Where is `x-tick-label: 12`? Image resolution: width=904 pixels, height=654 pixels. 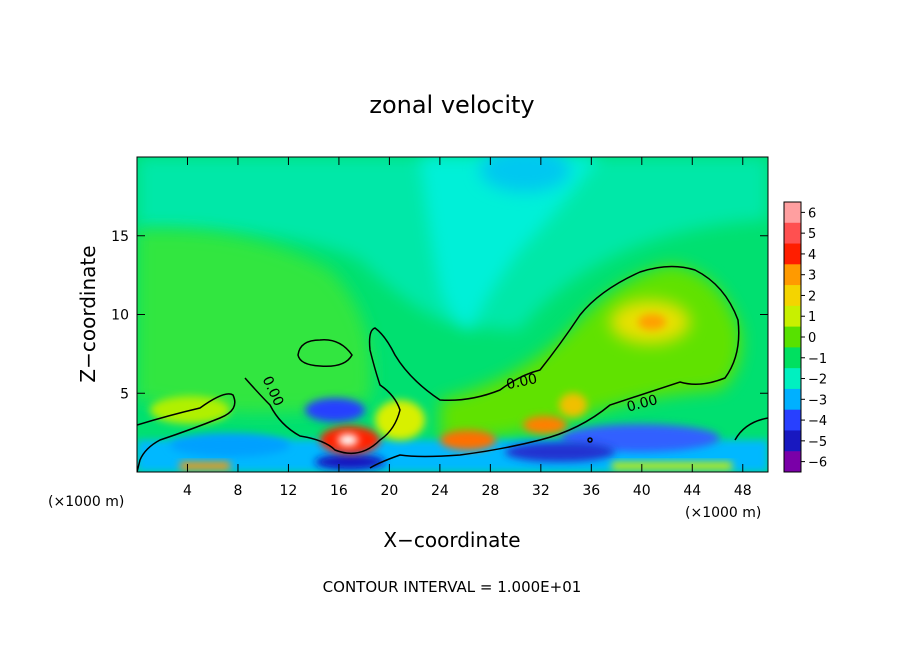 x-tick-label: 12 is located at coordinates (289, 491).